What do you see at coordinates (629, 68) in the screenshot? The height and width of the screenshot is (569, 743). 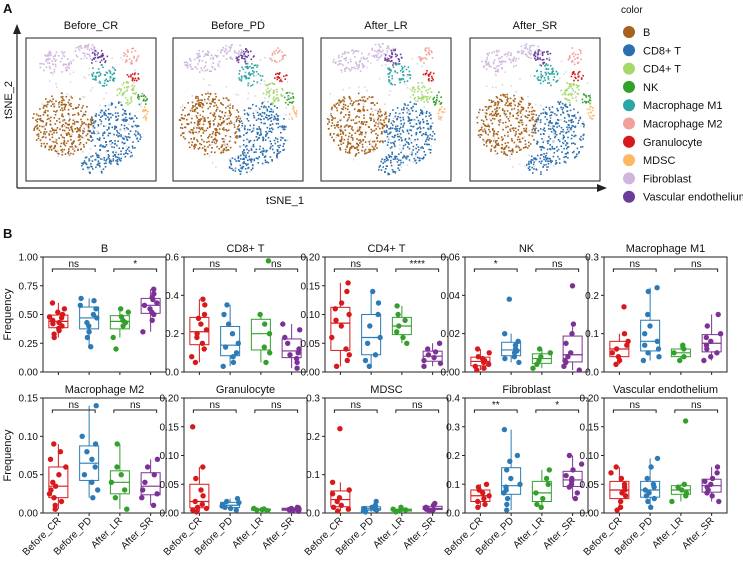 I see `legend-swatch` at bounding box center [629, 68].